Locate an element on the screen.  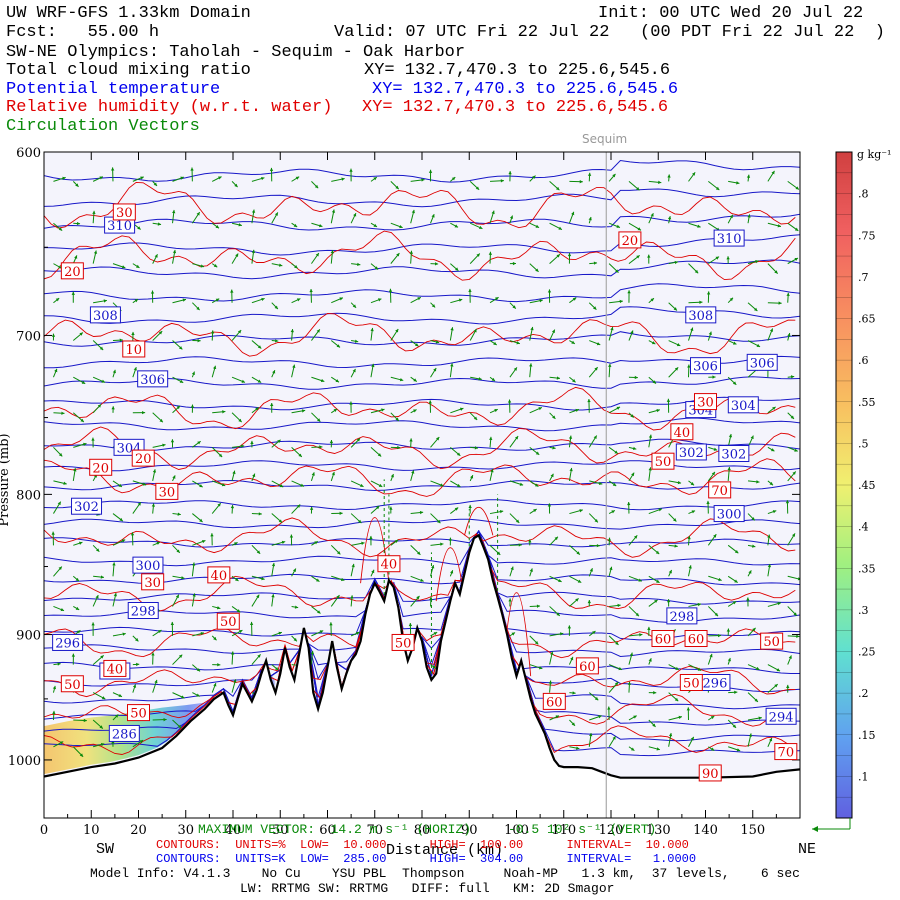
x-tick-label: 50 is located at coordinates (280, 830).